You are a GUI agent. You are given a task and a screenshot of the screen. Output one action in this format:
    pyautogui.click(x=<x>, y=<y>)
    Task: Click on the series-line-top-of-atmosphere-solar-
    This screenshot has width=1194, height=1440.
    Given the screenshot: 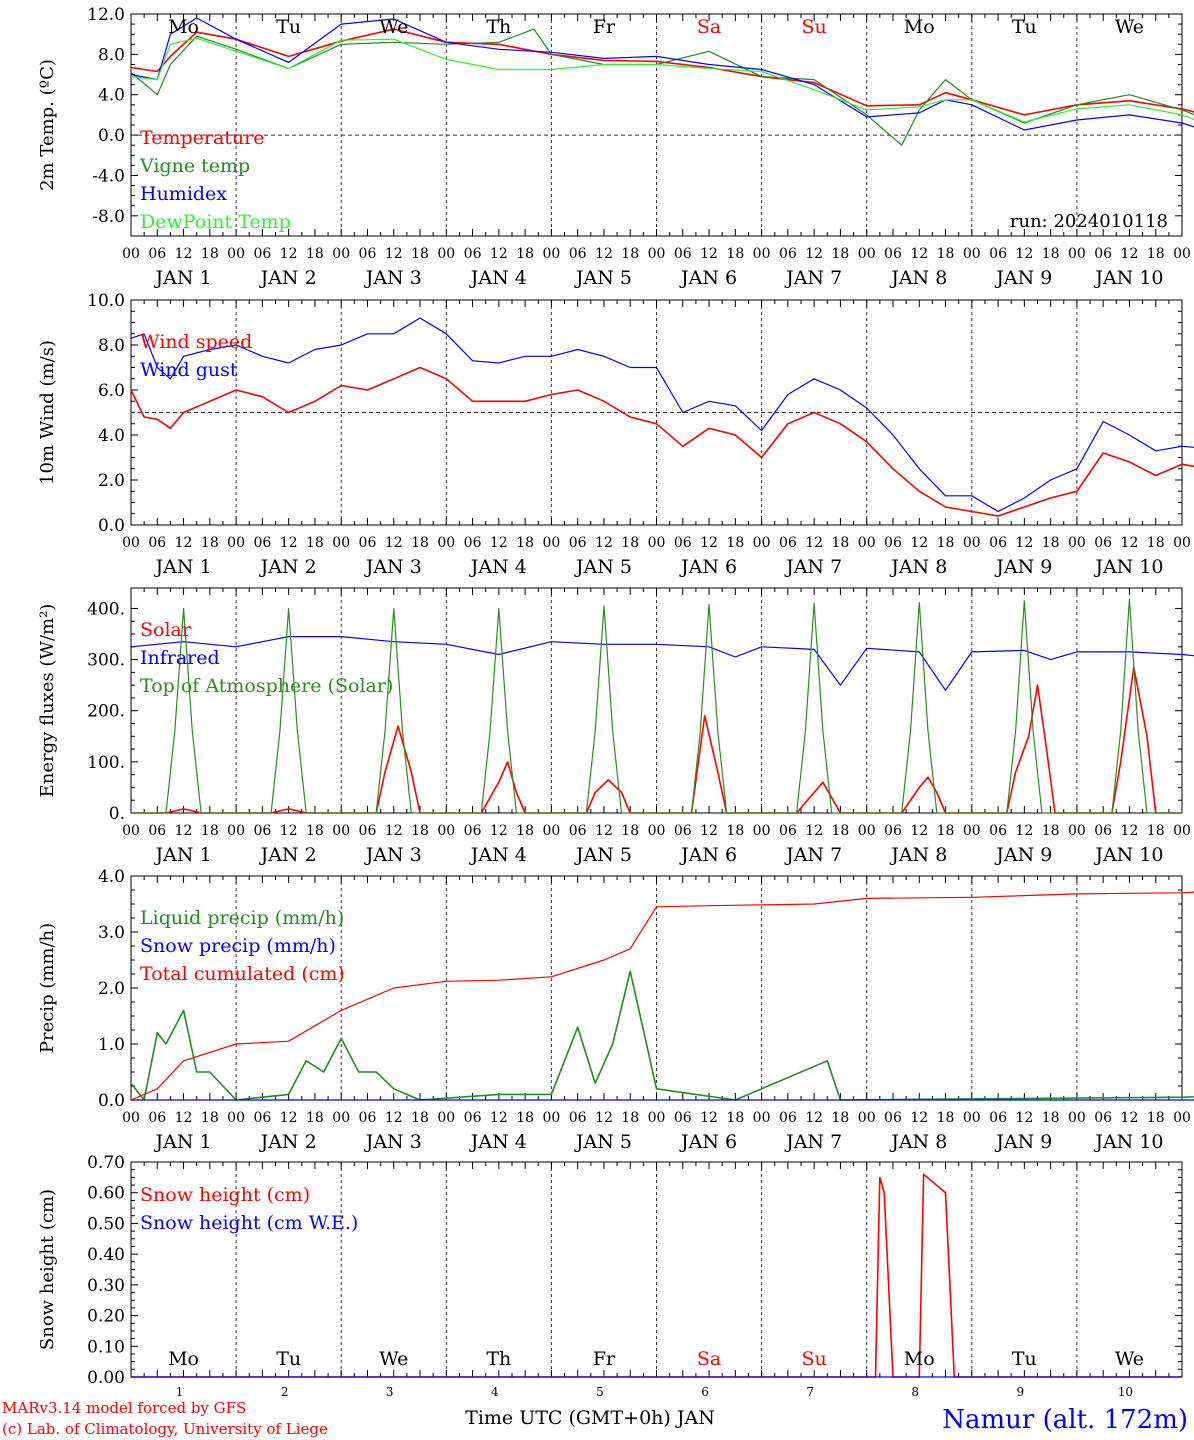 What is the action you would take?
    pyautogui.click(x=656, y=706)
    